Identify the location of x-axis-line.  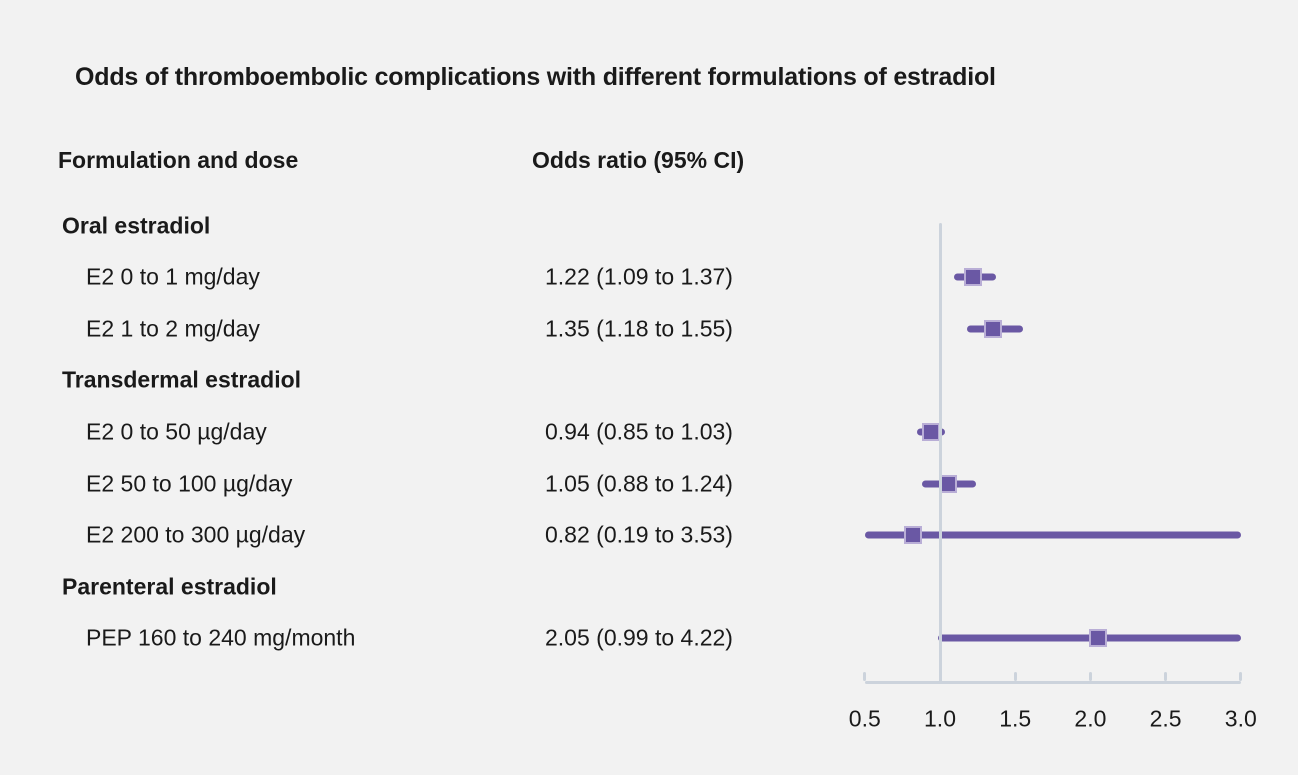
(1052, 682).